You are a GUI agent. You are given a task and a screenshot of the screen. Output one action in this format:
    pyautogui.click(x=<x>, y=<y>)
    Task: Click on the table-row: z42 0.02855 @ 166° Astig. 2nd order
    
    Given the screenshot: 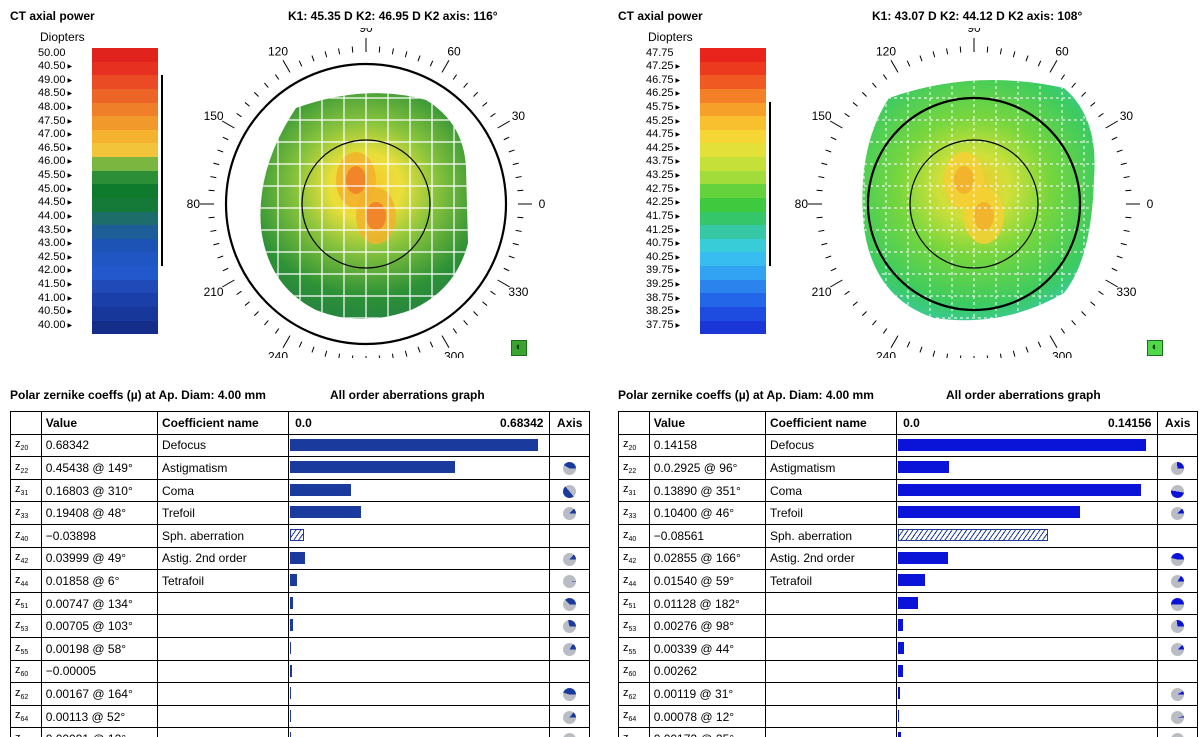 What is the action you would take?
    pyautogui.click(x=908, y=558)
    